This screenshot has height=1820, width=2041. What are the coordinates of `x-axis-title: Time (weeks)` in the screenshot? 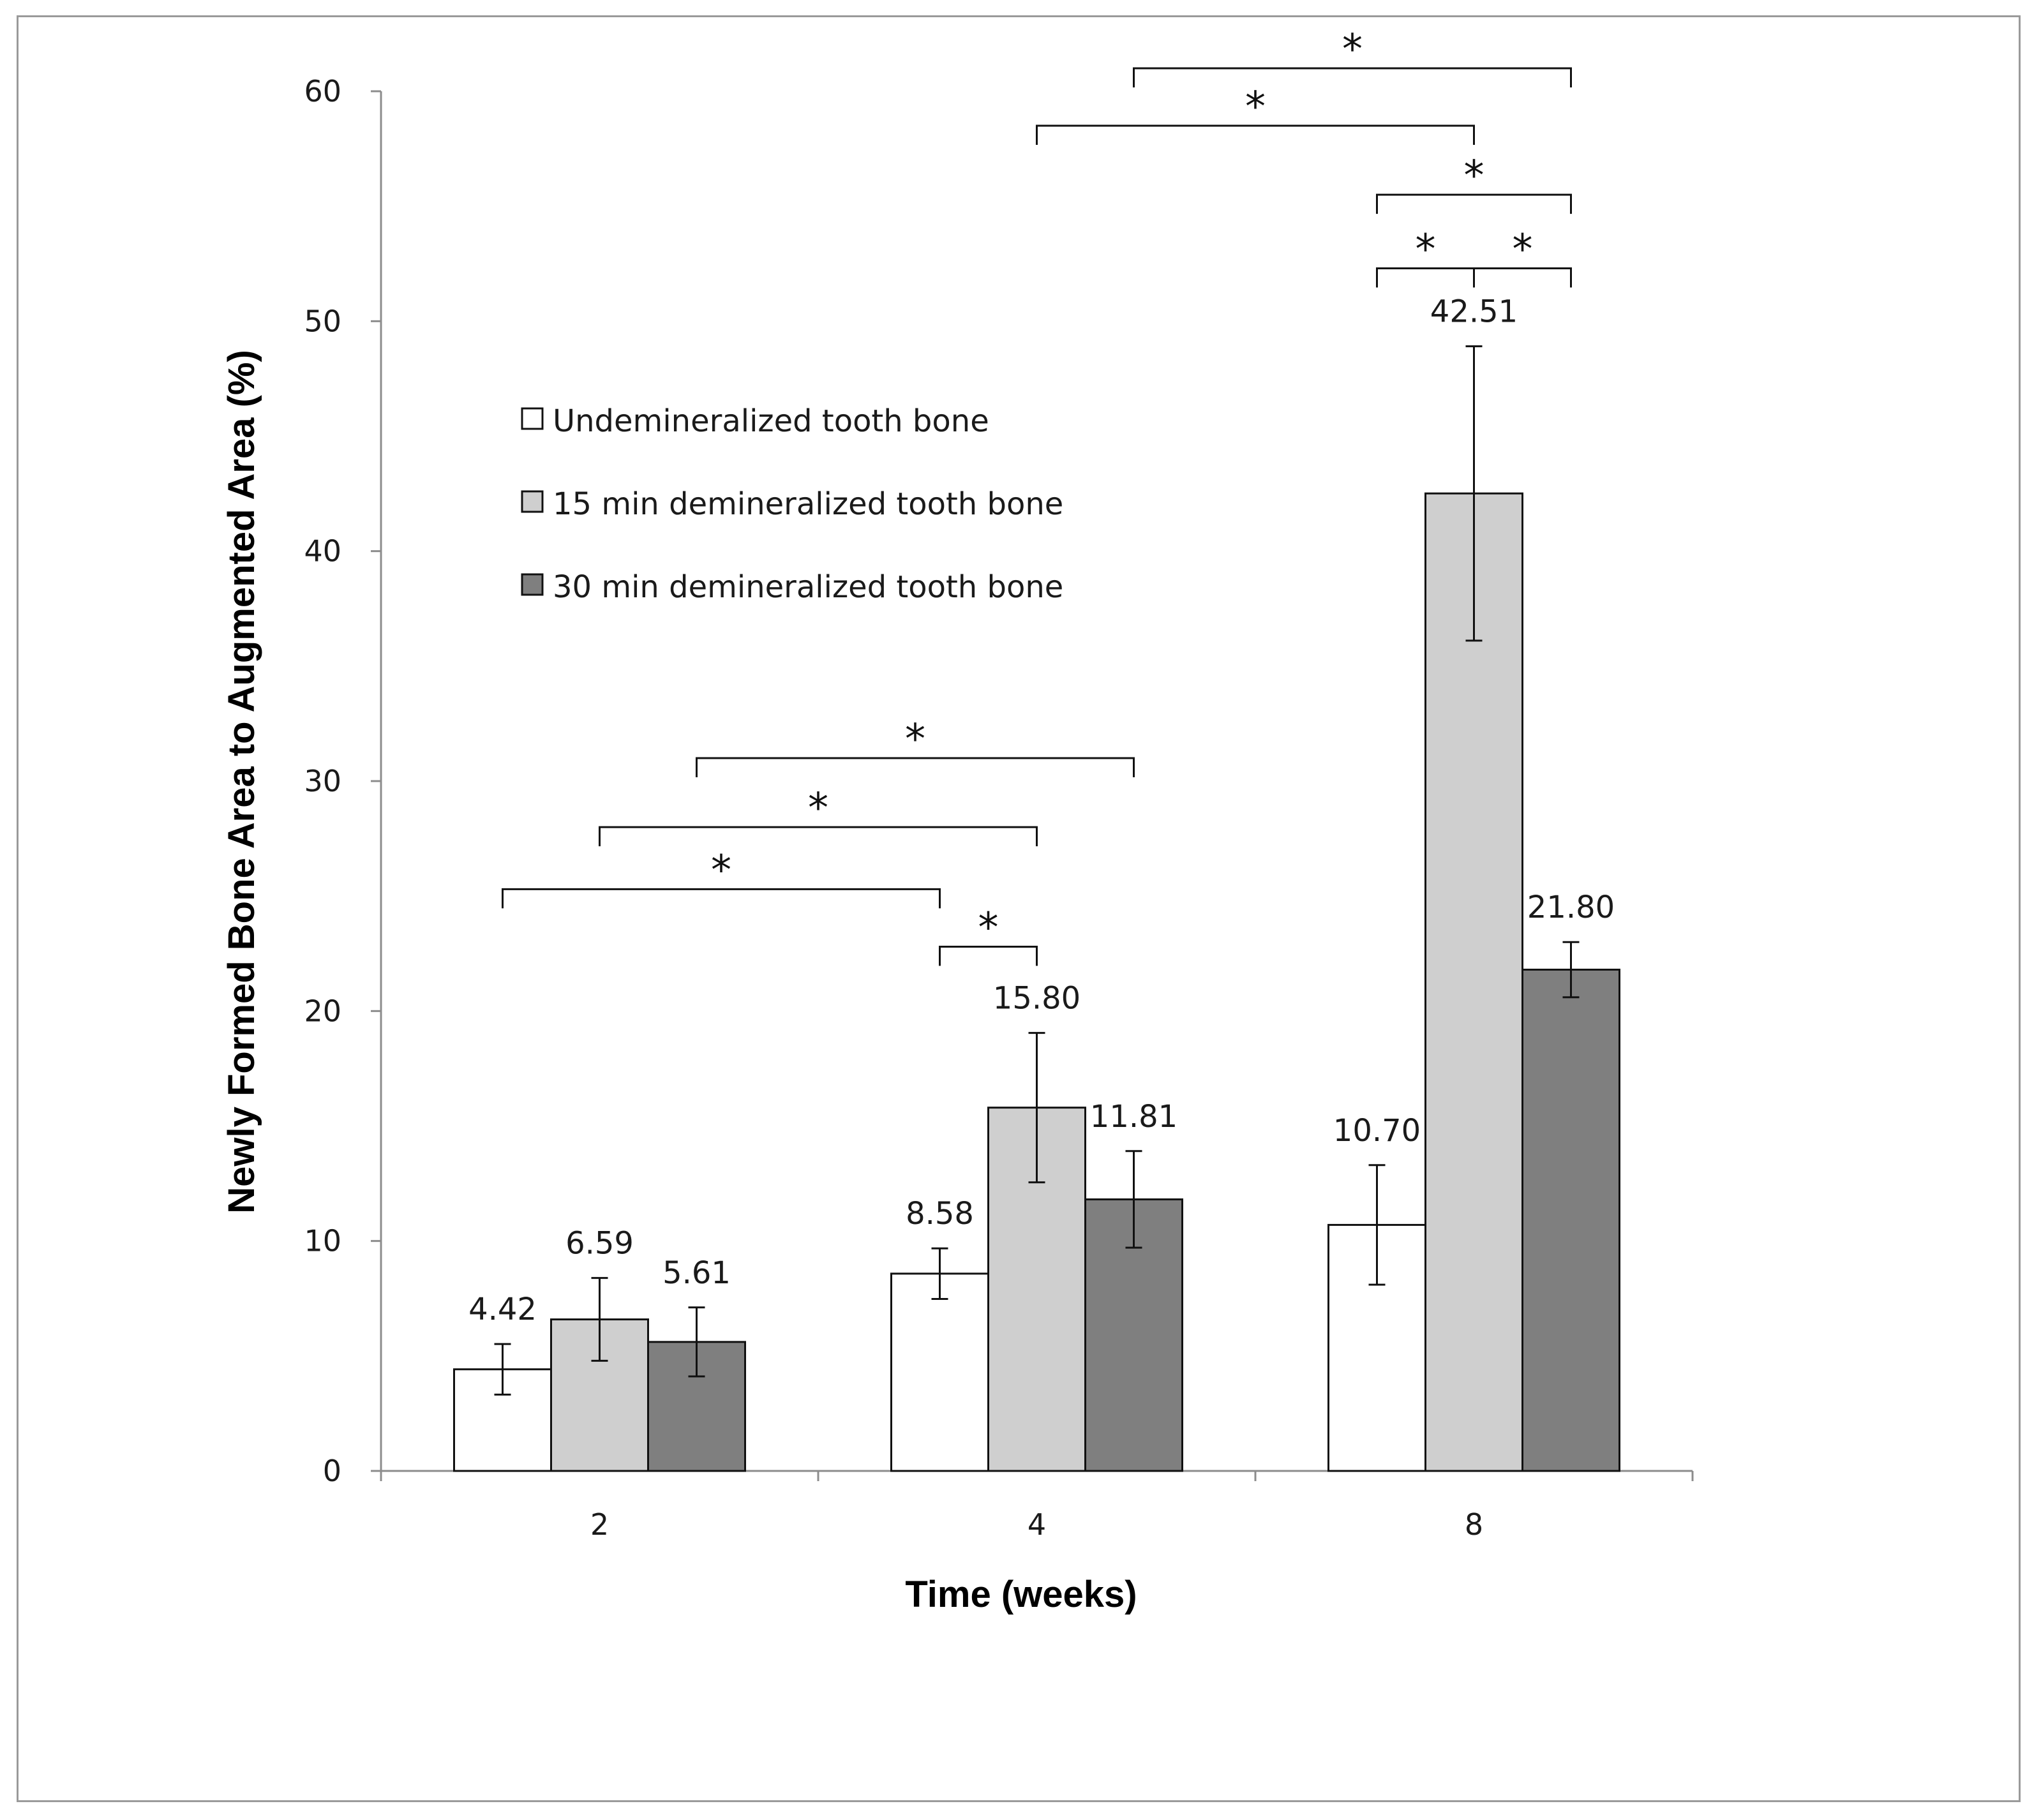 It's located at (1021, 1594).